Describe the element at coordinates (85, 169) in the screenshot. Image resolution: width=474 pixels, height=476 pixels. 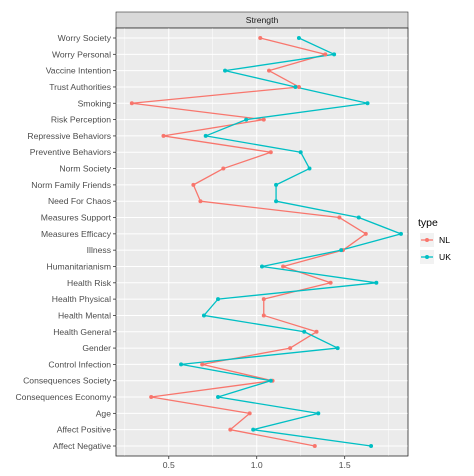
I see `y-tick-label: Norm Society` at that location.